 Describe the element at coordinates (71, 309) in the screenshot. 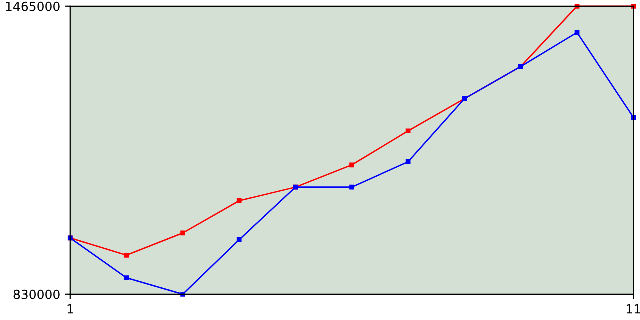

I see `x-tick-label: 1` at that location.